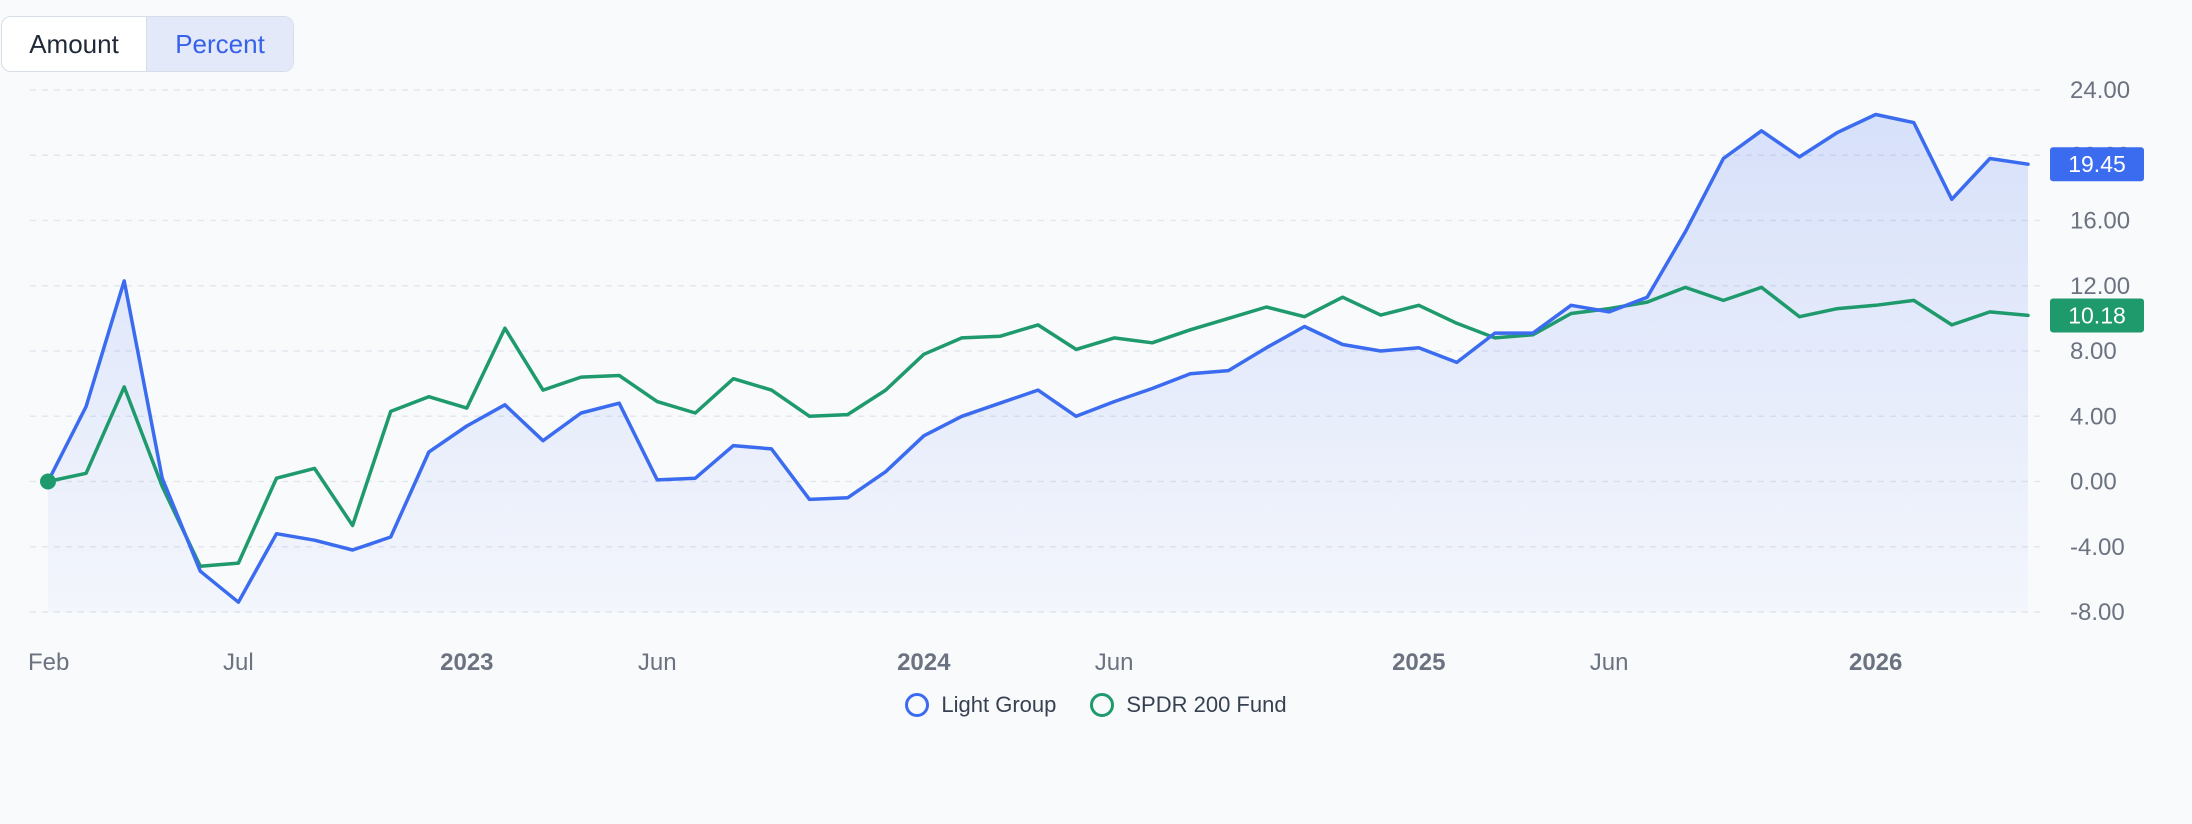 This screenshot has height=824, width=2192. I want to click on light-group-value-badge-text: 19.45, so click(2097, 164).